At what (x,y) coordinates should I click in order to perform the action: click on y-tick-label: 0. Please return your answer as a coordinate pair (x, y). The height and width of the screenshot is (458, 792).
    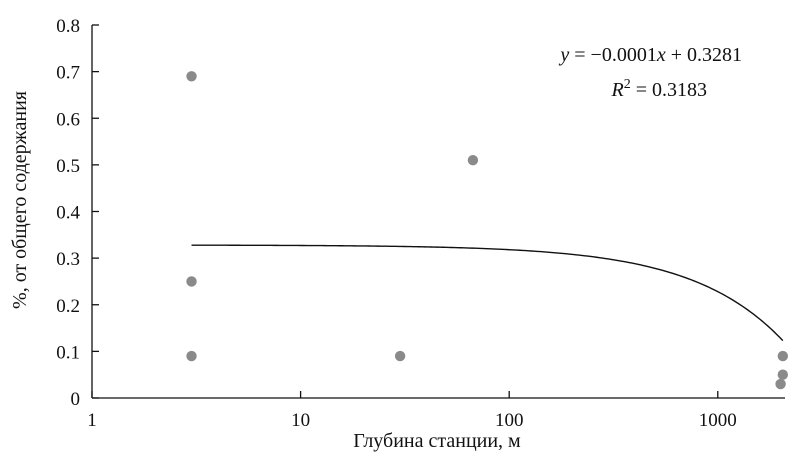
    Looking at the image, I should click on (76, 399).